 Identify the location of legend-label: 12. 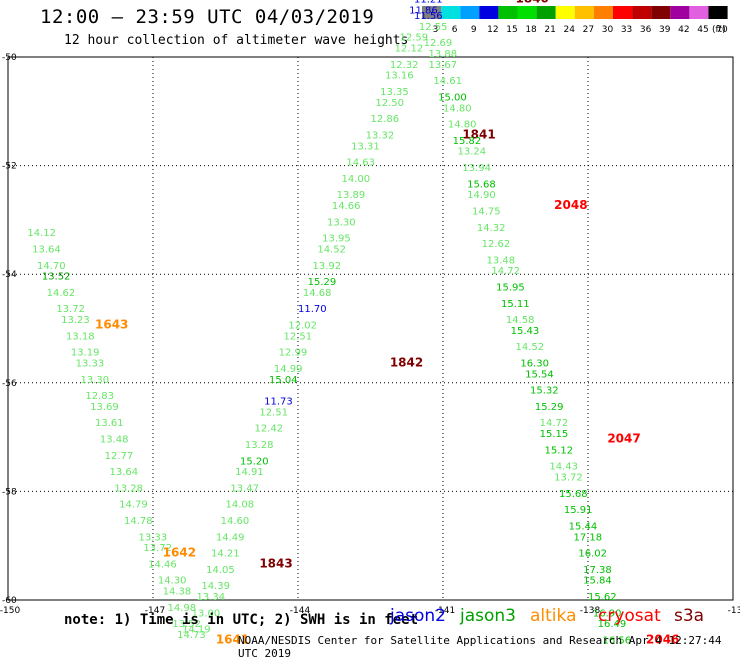
(492, 30).